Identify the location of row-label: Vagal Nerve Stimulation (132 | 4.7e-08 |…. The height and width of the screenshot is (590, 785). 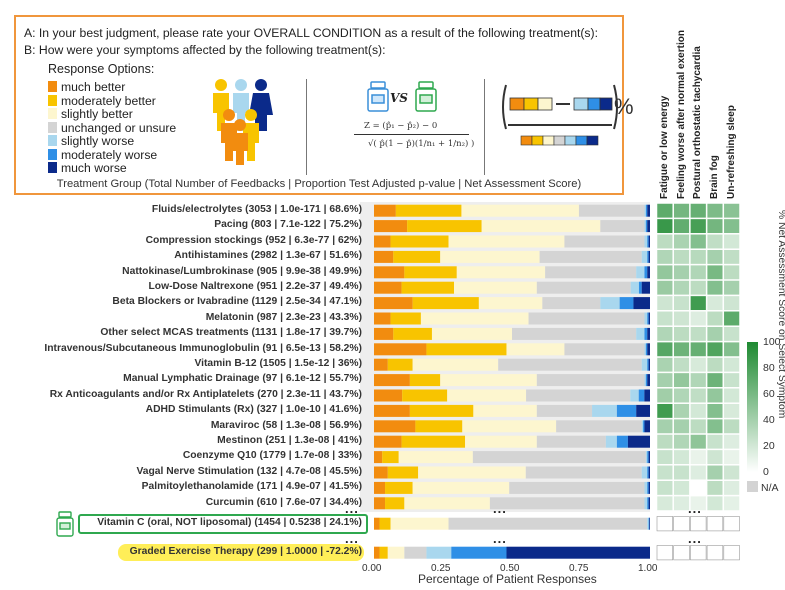
(249, 471).